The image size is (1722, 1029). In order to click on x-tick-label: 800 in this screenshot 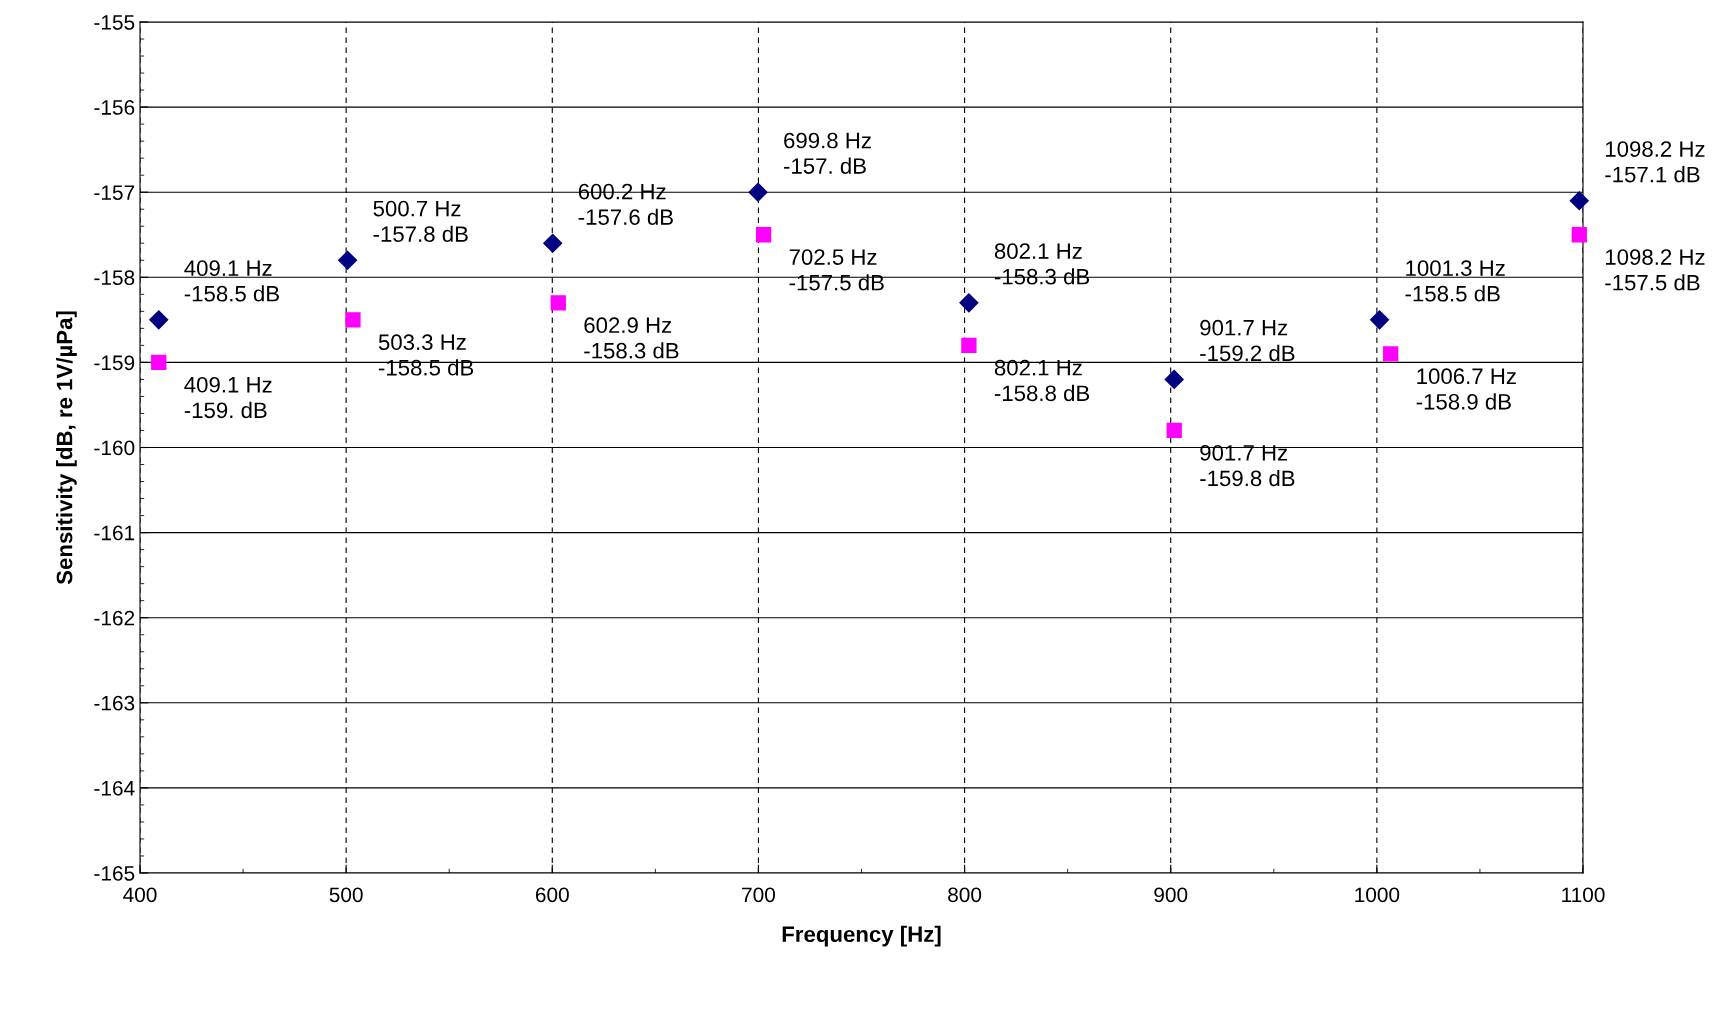, I will do `click(965, 895)`.